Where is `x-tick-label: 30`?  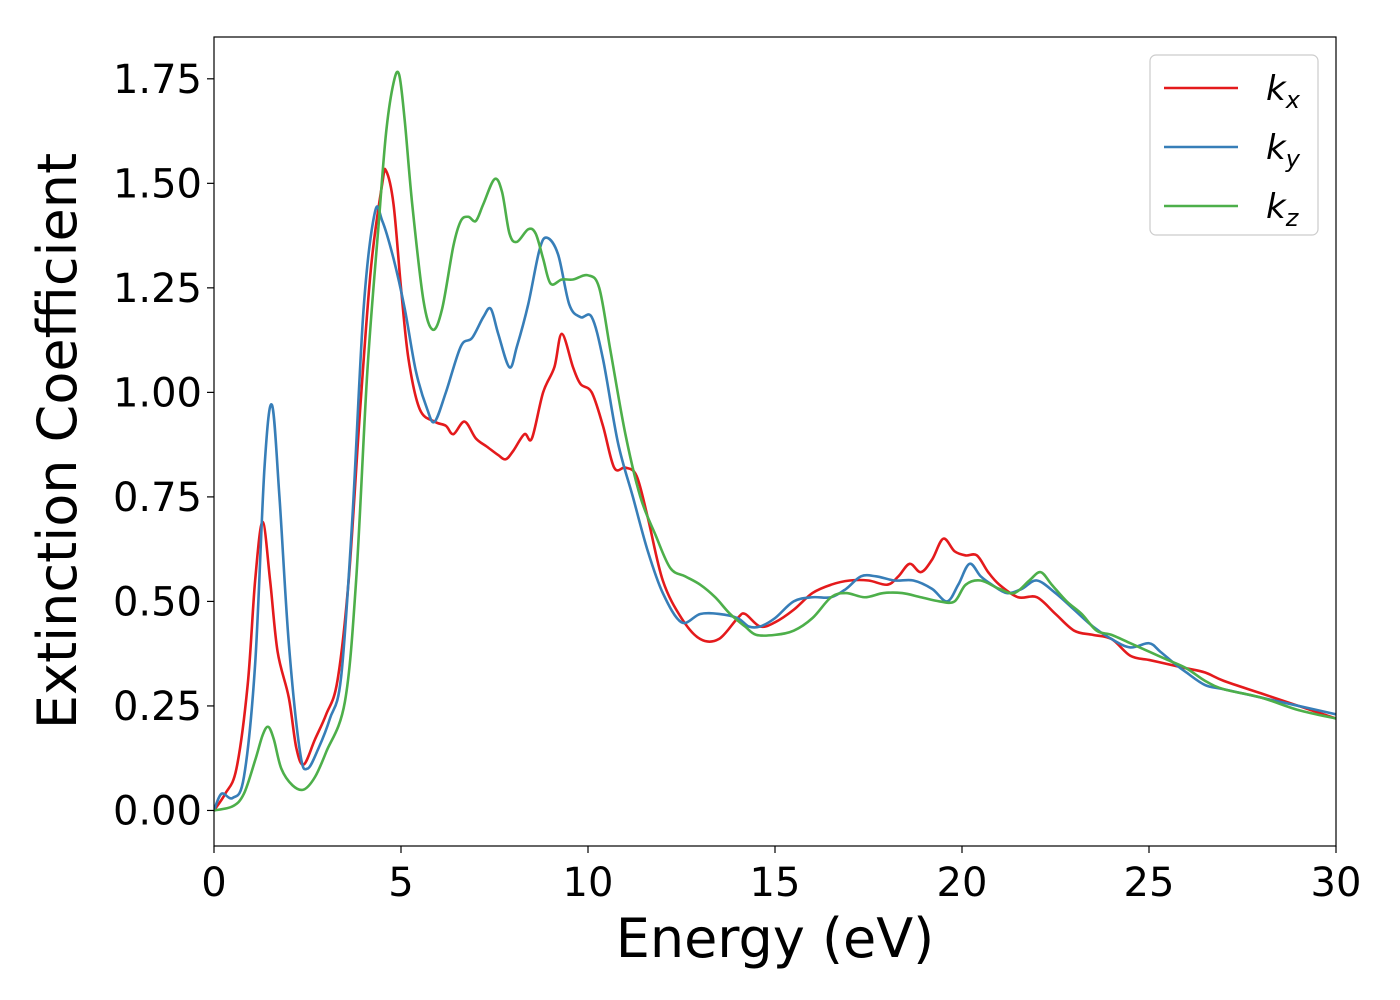 x-tick-label: 30 is located at coordinates (1336, 883).